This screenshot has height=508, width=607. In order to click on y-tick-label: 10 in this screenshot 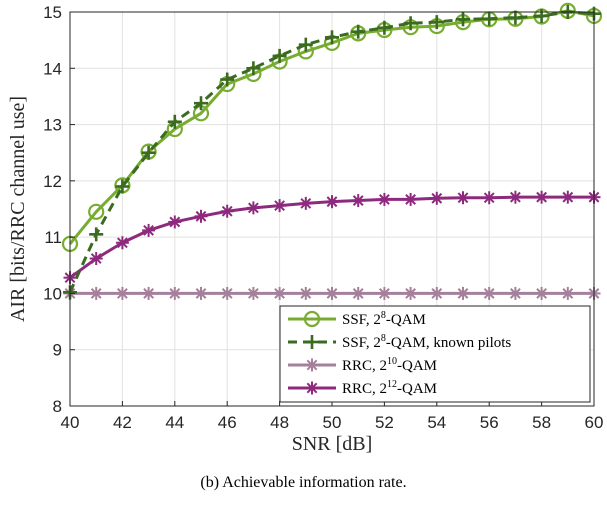, I will do `click(52, 293)`.